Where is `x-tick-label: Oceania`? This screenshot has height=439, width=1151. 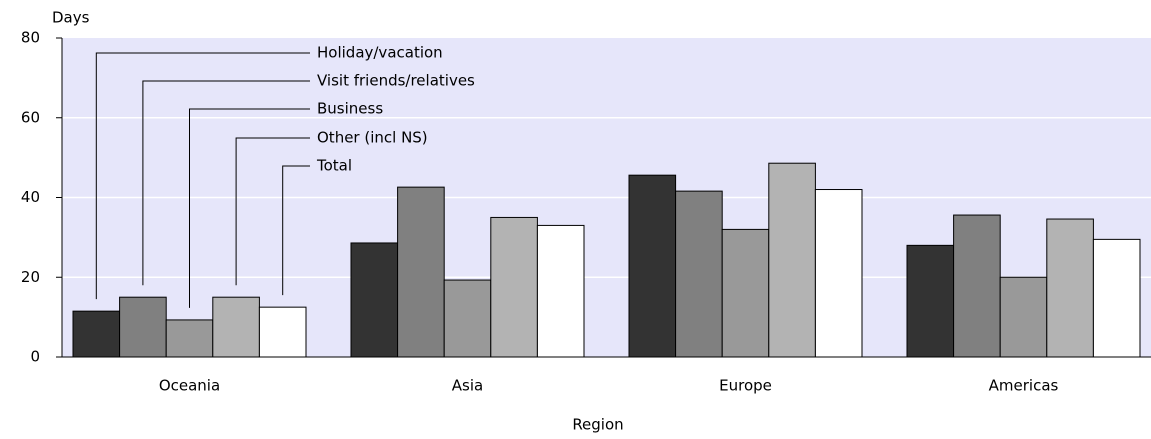
x-tick-label: Oceania is located at coordinates (189, 386).